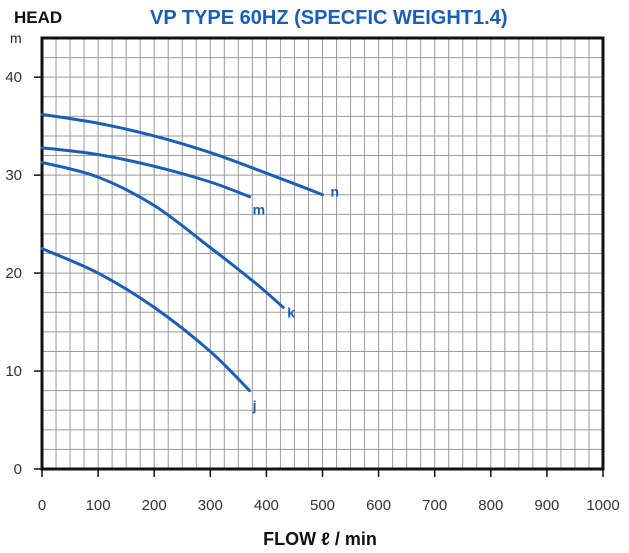 This screenshot has width=629, height=553. Describe the element at coordinates (13, 77) in the screenshot. I see `y-tick-label: 40` at that location.